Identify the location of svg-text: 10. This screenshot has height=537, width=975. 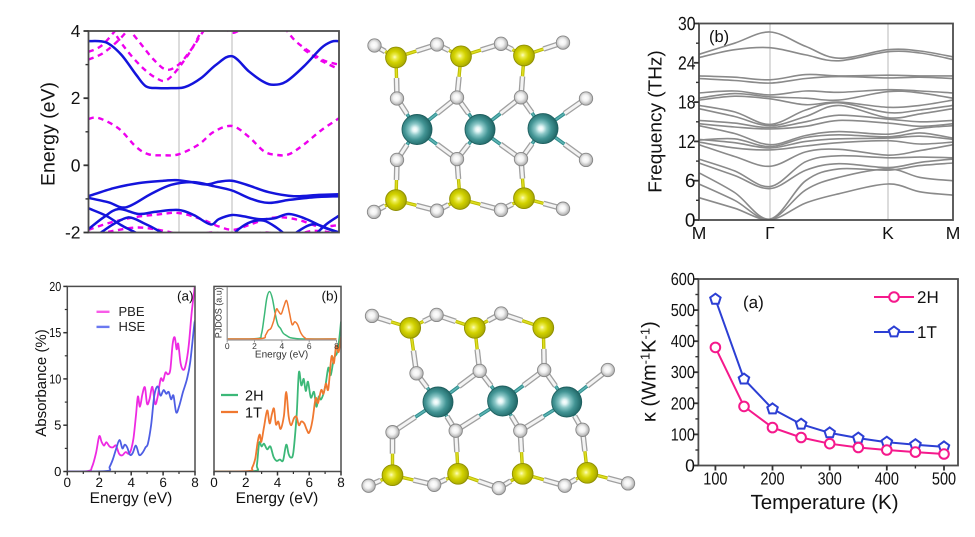
(55, 378).